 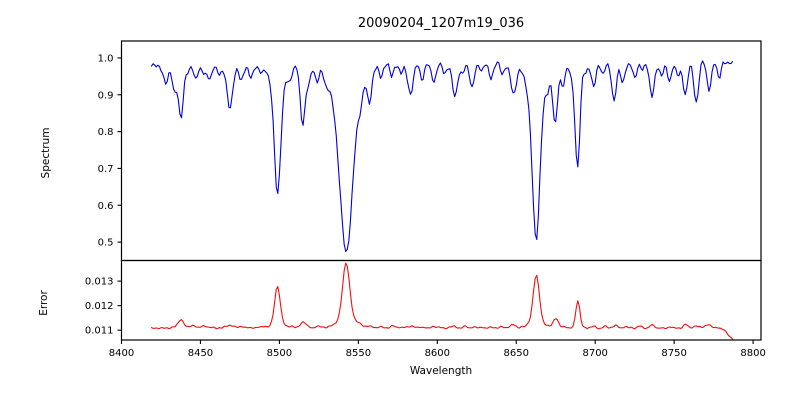 I want to click on plot-title: 20090204_1207m19_036, so click(x=441, y=23).